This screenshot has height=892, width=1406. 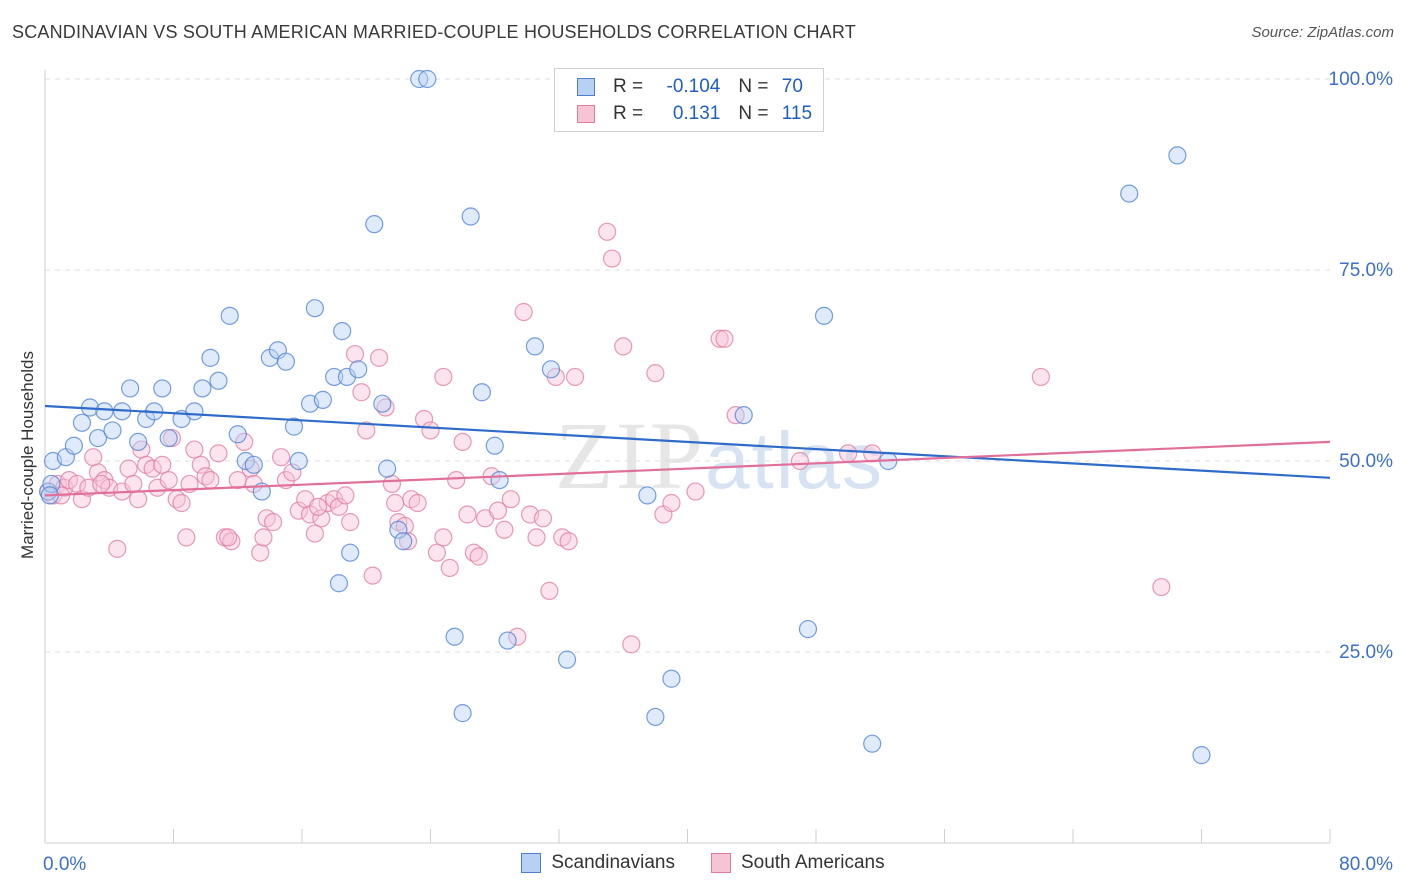 I want to click on scandinavian-trendline, so click(x=687, y=441).